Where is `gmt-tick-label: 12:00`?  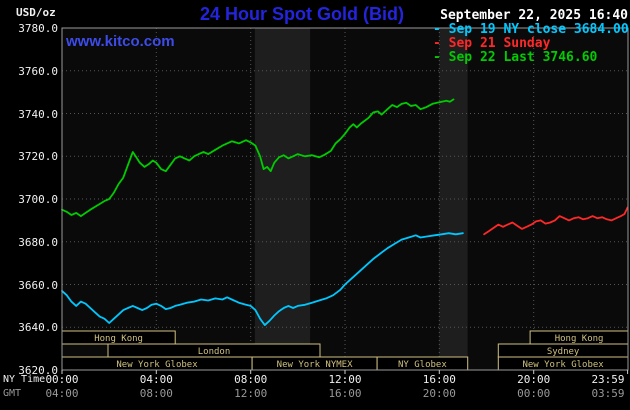
gmt-tick-label: 12:00 is located at coordinates (251, 393).